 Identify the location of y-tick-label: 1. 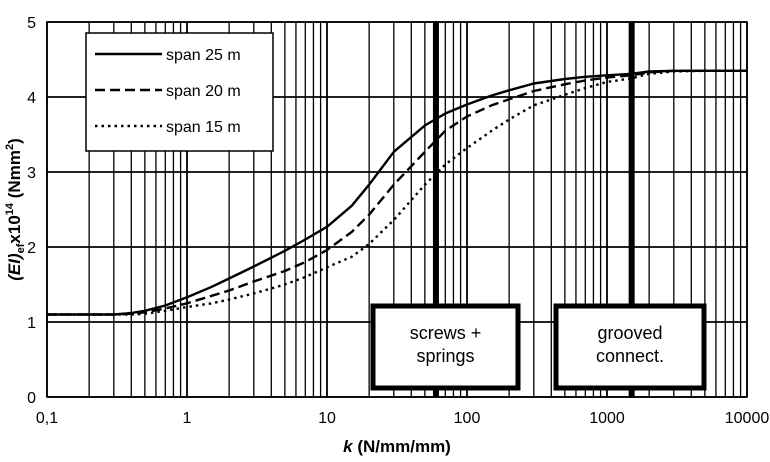
(31, 323).